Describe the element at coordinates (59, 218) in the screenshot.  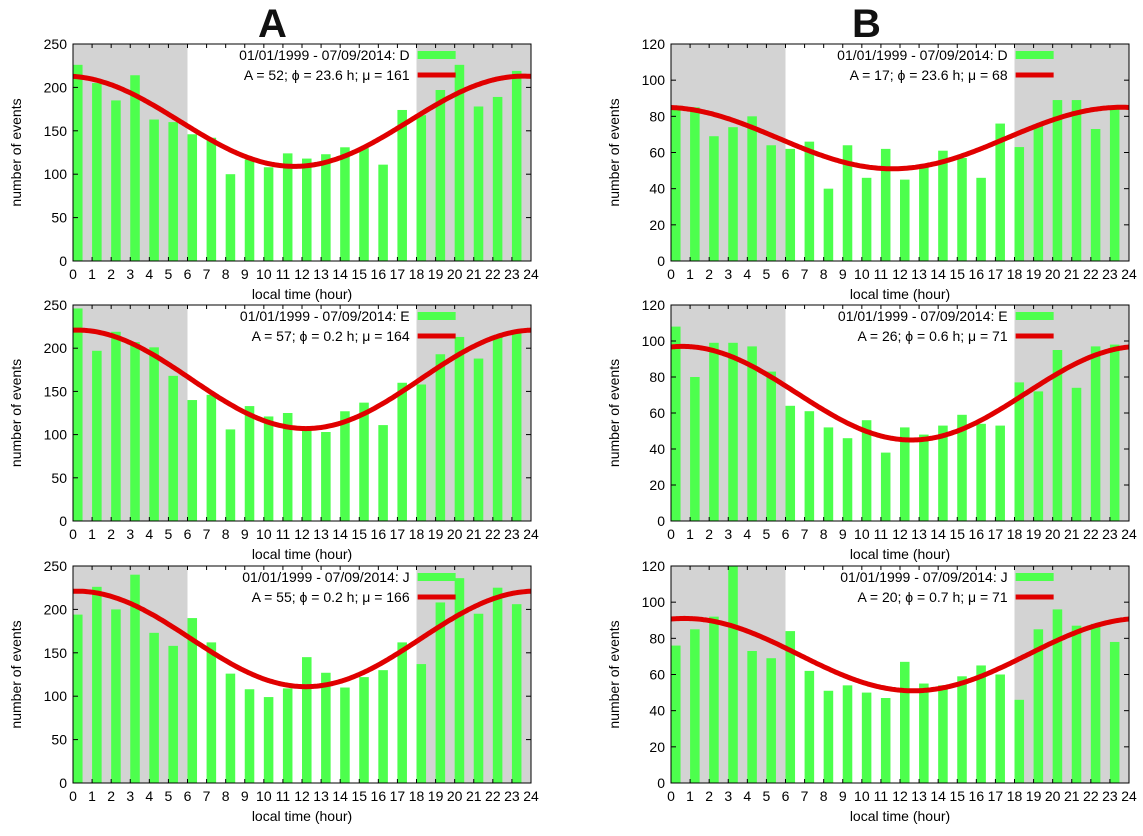
I see `y-tick-label: 50` at that location.